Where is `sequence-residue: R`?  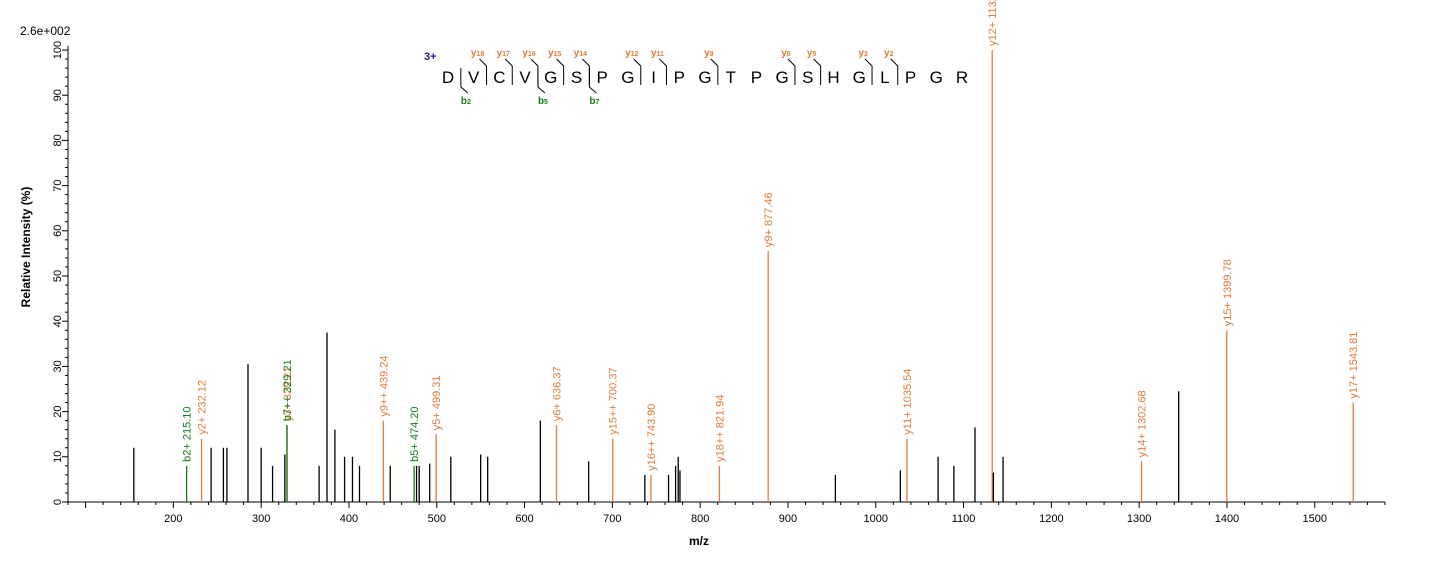 sequence-residue: R is located at coordinates (962, 77).